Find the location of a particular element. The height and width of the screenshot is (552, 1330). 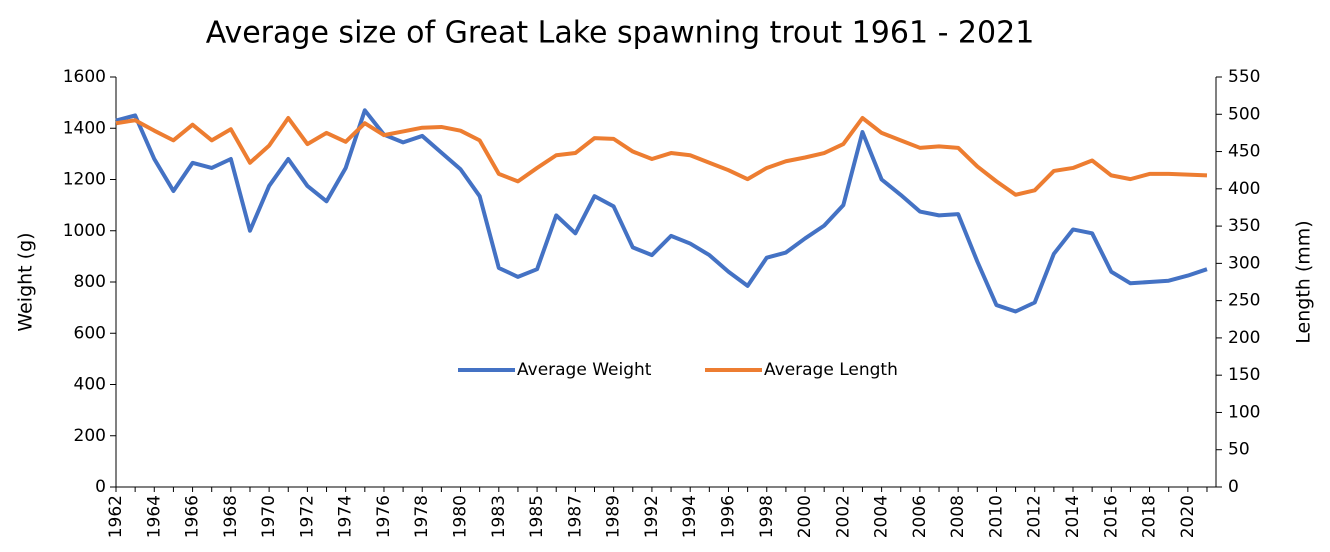

x-tick-label: 1976 is located at coordinates (384, 516).